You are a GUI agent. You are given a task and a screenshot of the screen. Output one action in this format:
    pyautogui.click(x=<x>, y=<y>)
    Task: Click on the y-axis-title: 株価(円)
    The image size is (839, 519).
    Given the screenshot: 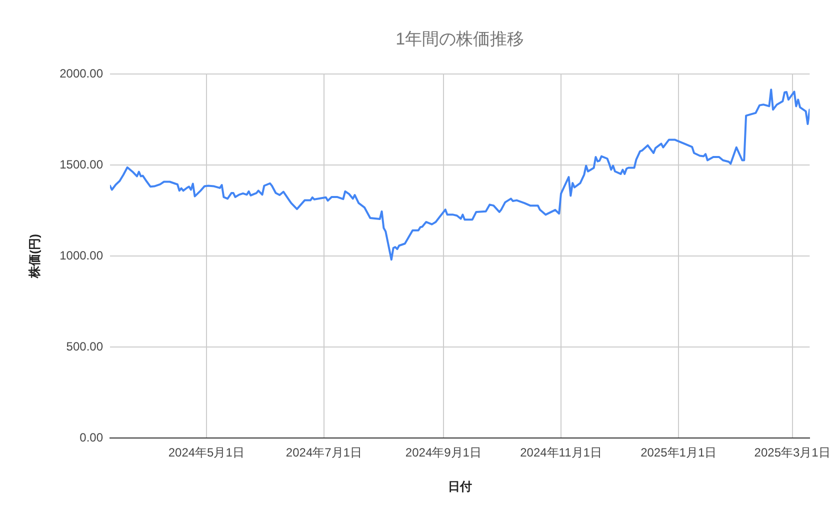 What is the action you would take?
    pyautogui.click(x=34, y=256)
    